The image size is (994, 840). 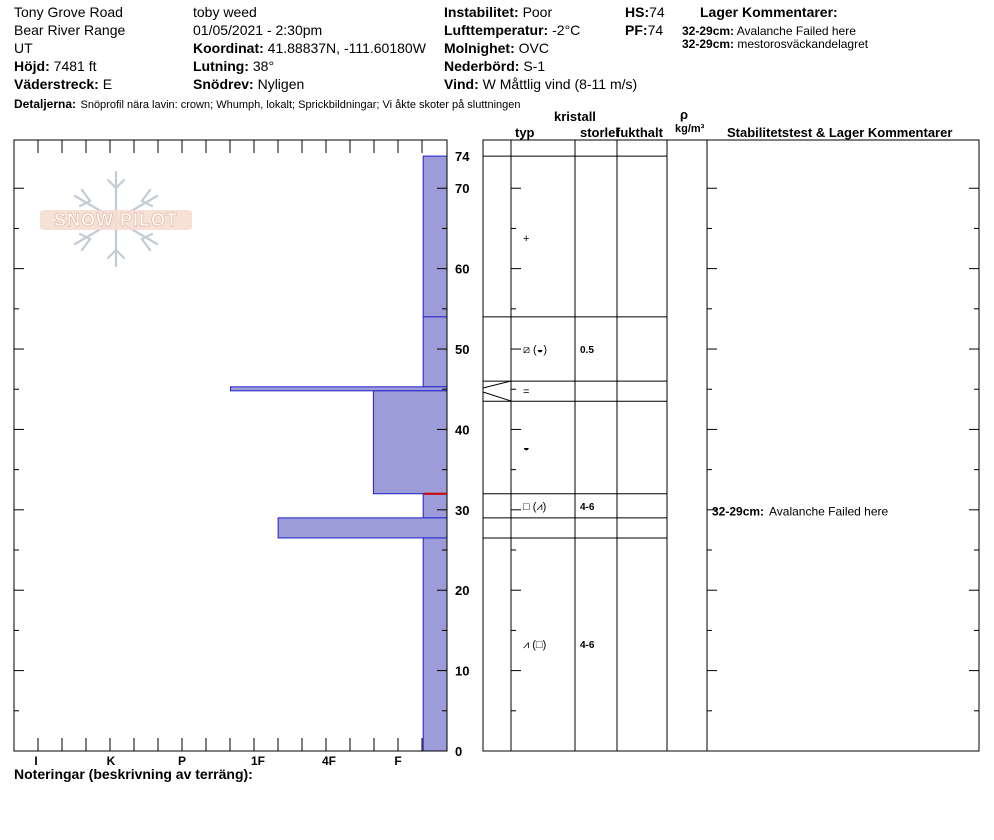 I want to click on slope: Lutning: 38°, so click(x=234, y=66).